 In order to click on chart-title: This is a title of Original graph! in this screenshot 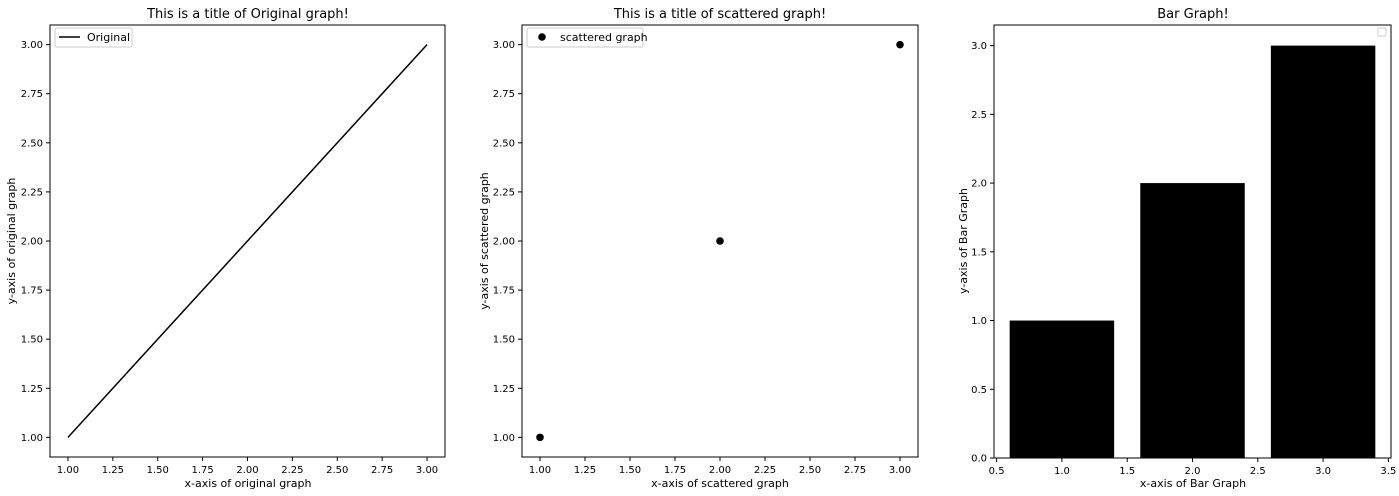, I will do `click(247, 14)`.